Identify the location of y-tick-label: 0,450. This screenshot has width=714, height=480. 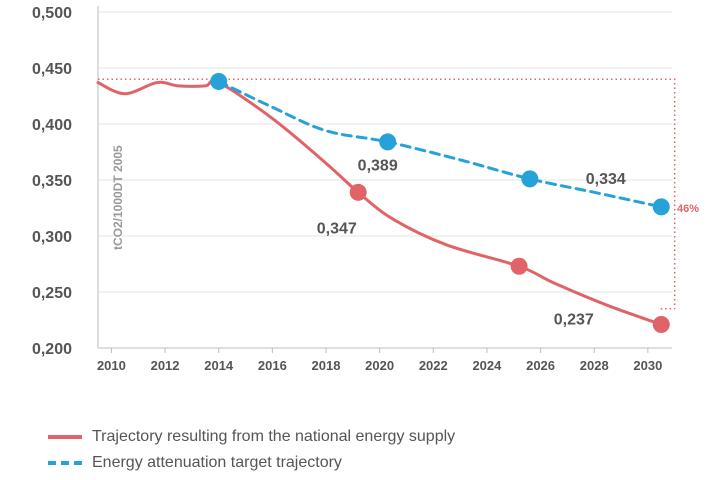
(52, 69).